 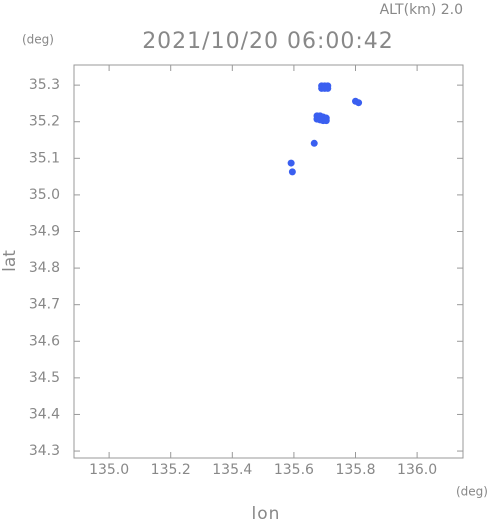 I want to click on y-tick-label: 34.5, so click(x=44, y=378).